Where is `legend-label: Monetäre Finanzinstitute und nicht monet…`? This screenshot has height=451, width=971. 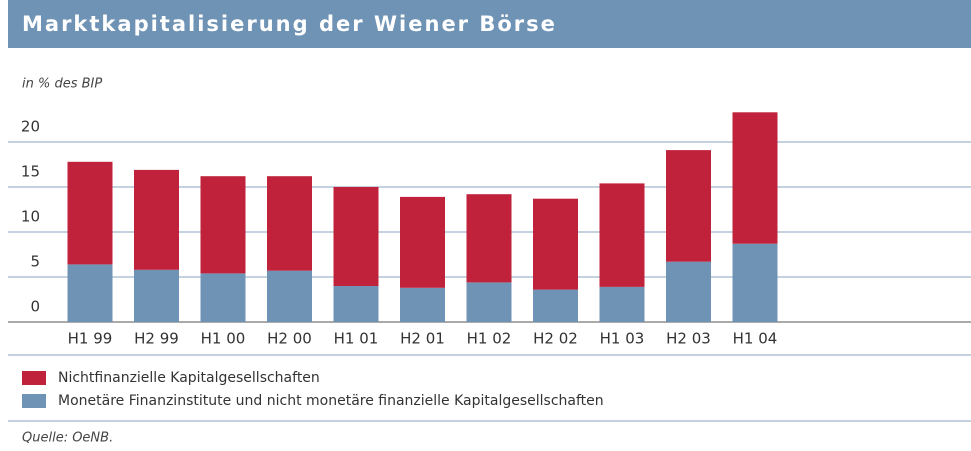
legend-label: Monetäre Finanzinstitute und nicht monet… is located at coordinates (331, 401).